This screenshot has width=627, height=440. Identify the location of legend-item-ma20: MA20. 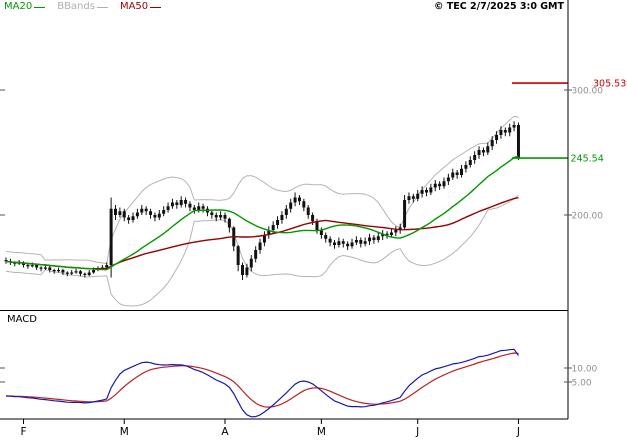
(25, 7).